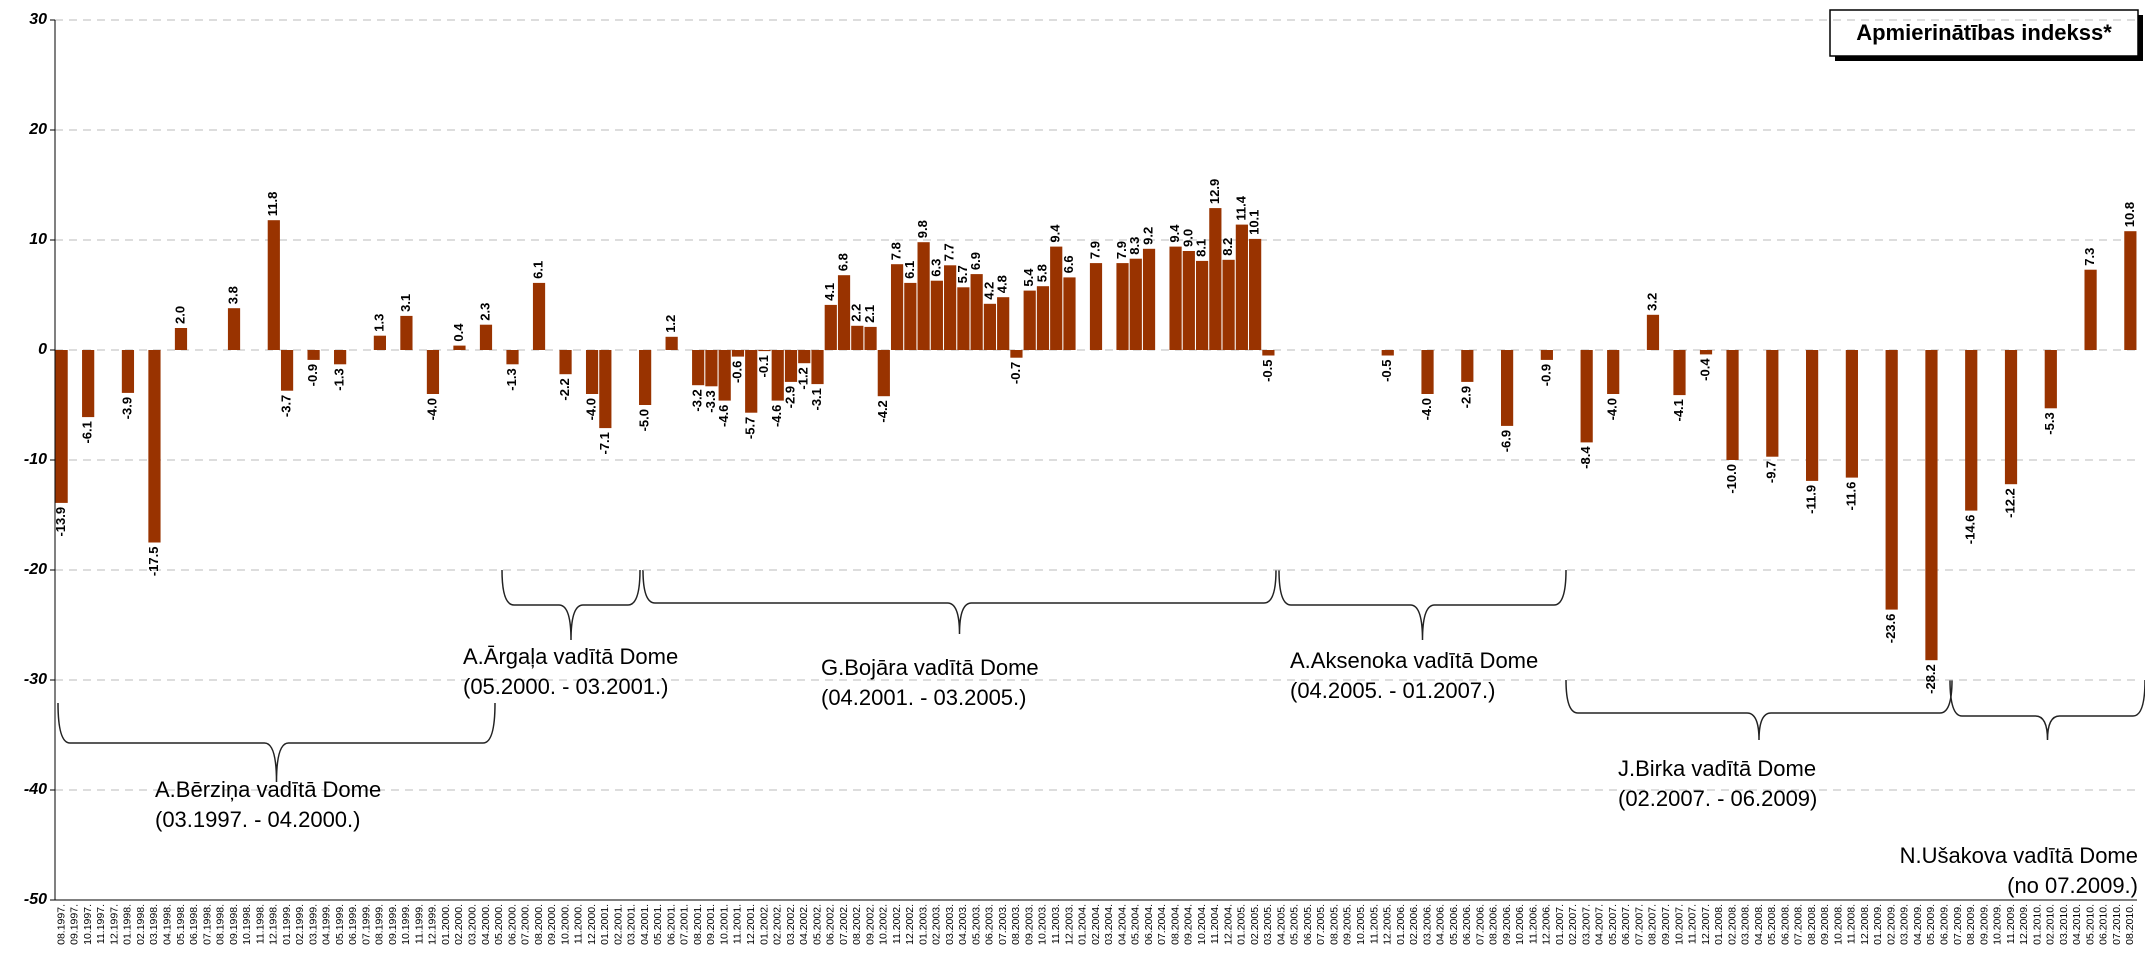 The image size is (2145, 961). What do you see at coordinates (1029, 924) in the screenshot?
I see `x-tick-label: 09.2003.` at bounding box center [1029, 924].